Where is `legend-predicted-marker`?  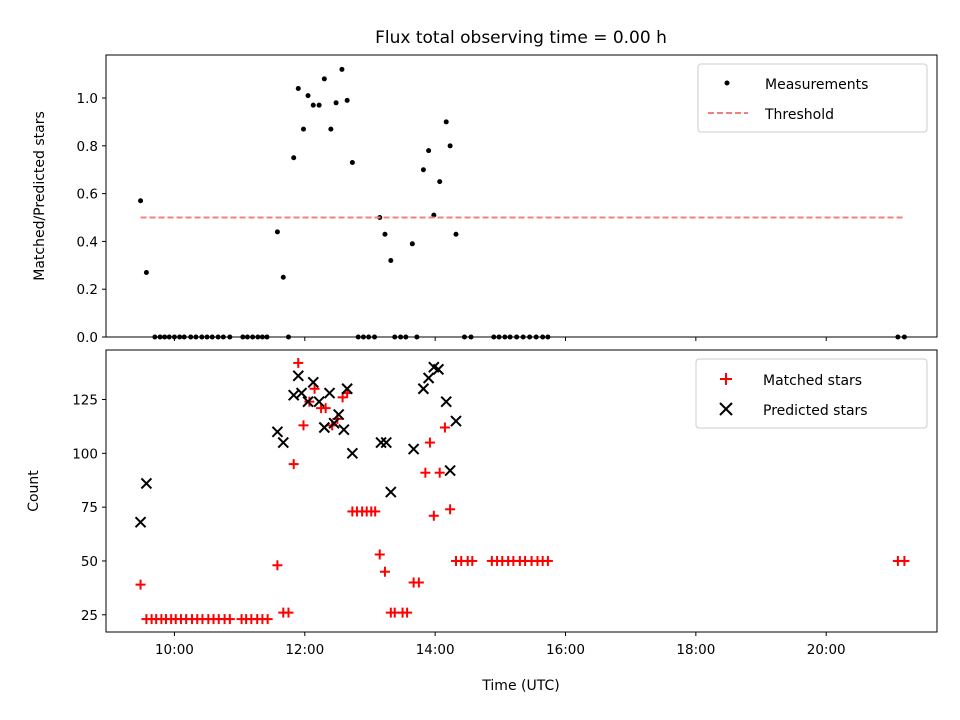 legend-predicted-marker is located at coordinates (726, 409).